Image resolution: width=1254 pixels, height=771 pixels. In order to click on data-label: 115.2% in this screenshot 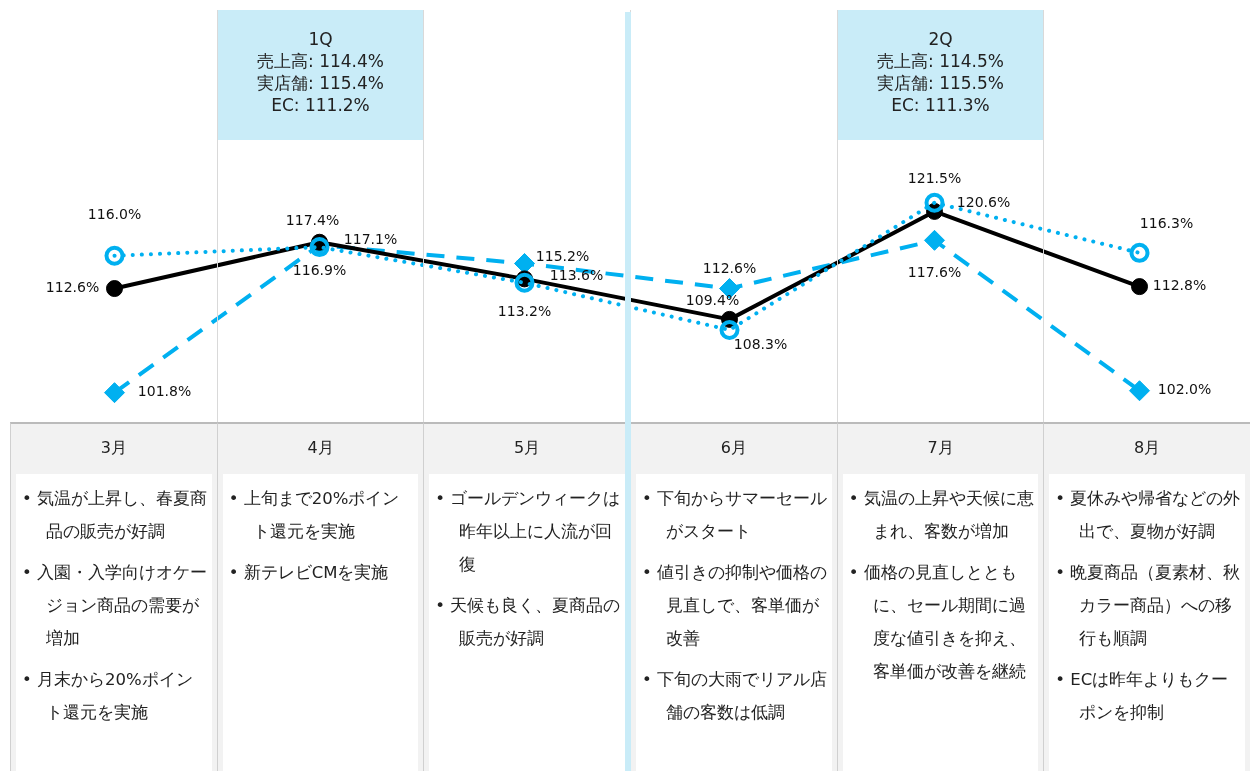, I will do `click(562, 256)`.